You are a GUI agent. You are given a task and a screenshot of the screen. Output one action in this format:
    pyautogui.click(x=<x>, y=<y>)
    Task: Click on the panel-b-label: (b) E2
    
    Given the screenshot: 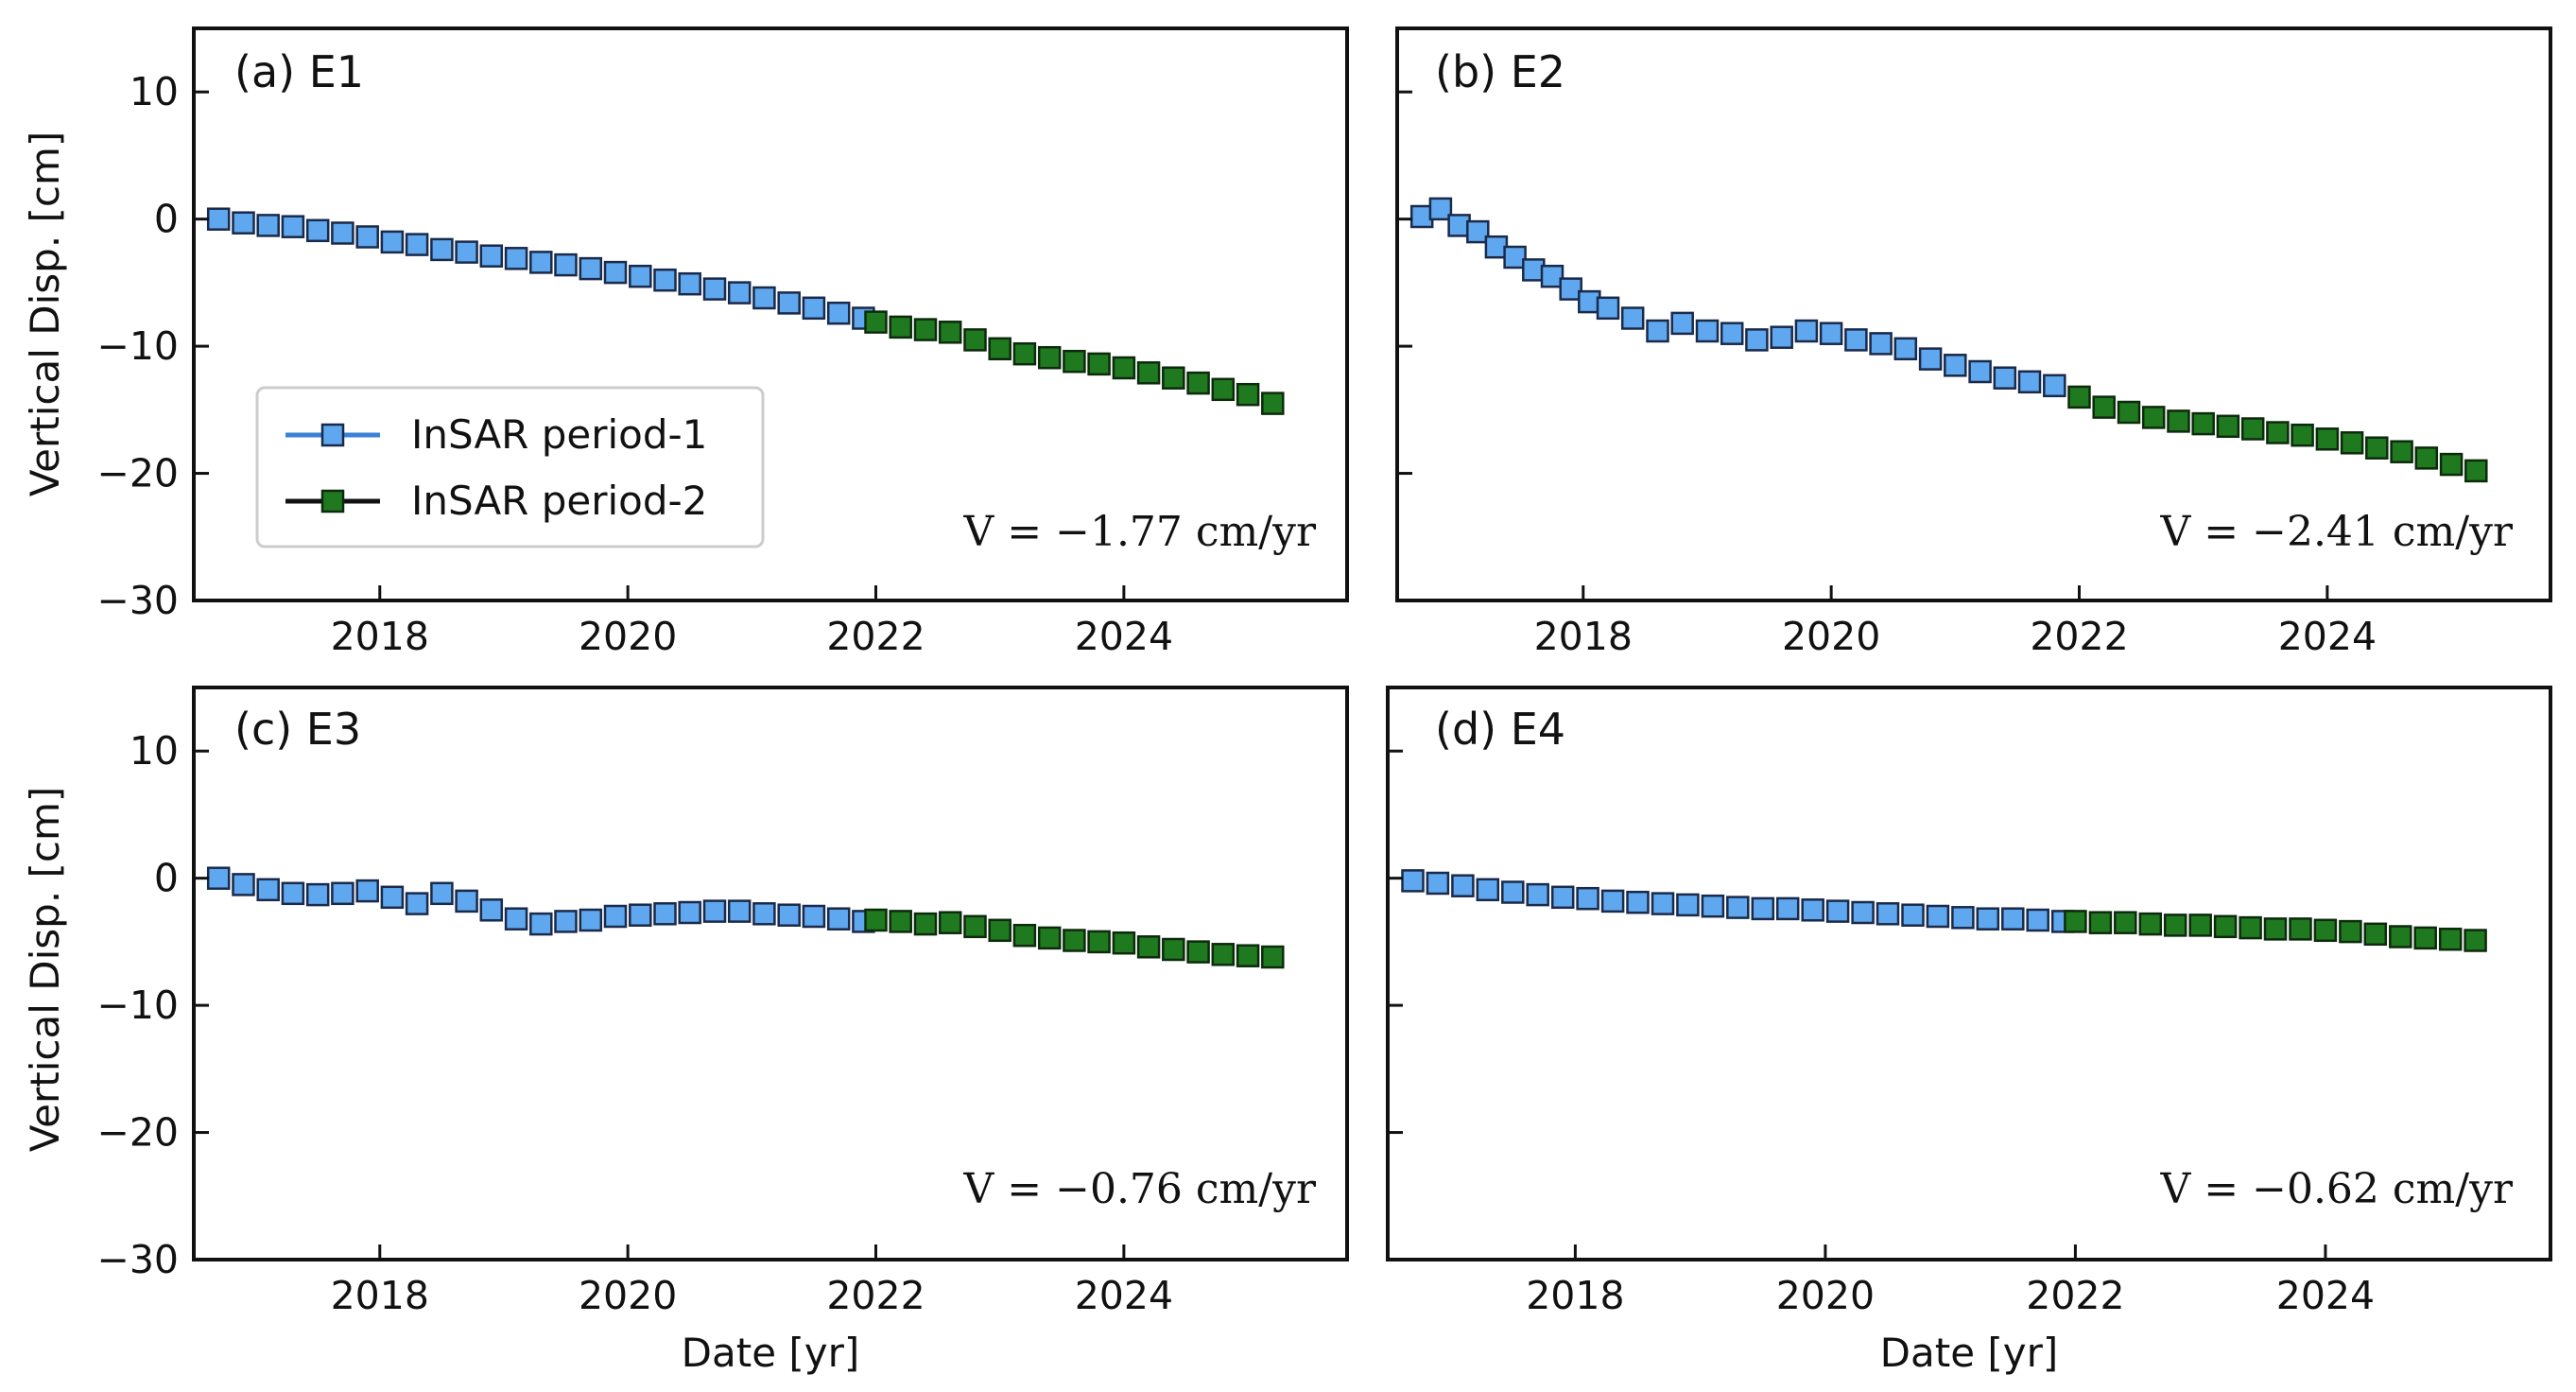 What is the action you would take?
    pyautogui.click(x=1500, y=71)
    